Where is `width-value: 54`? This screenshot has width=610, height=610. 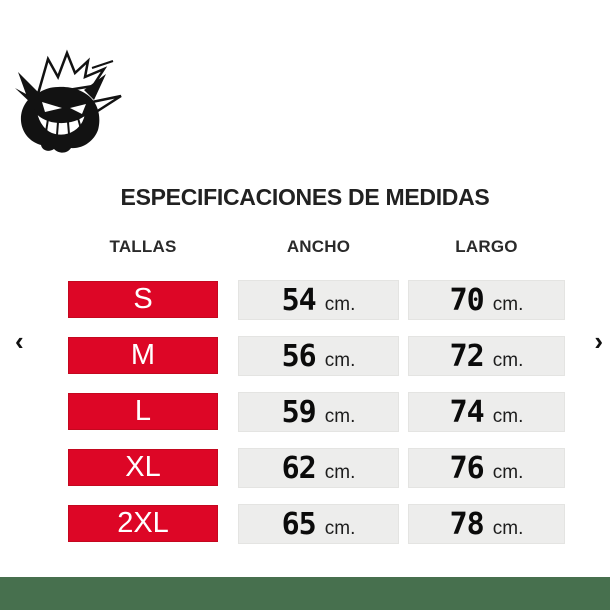 width-value: 54 is located at coordinates (299, 300).